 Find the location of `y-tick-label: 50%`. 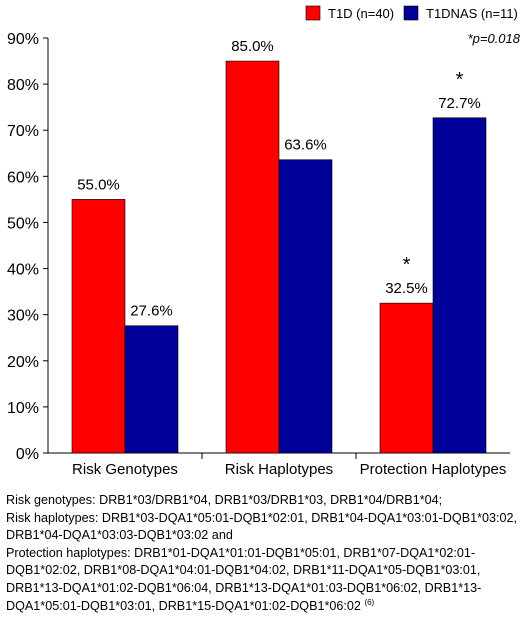

y-tick-label: 50% is located at coordinates (23, 223).